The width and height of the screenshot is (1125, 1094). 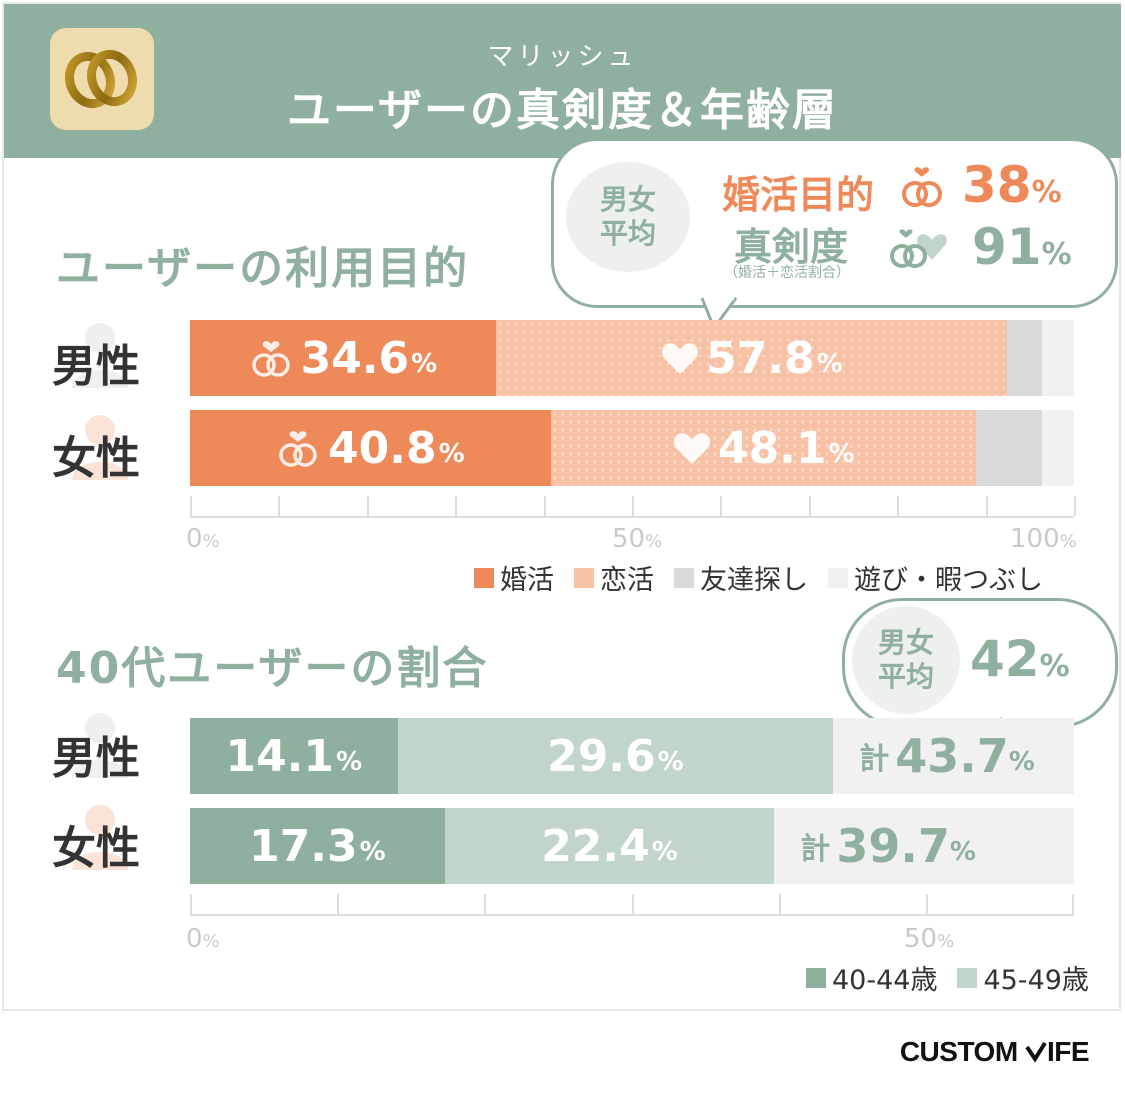 What do you see at coordinates (263, 268) in the screenshot?
I see `purpose-section-title: ユーザーの利用目的` at bounding box center [263, 268].